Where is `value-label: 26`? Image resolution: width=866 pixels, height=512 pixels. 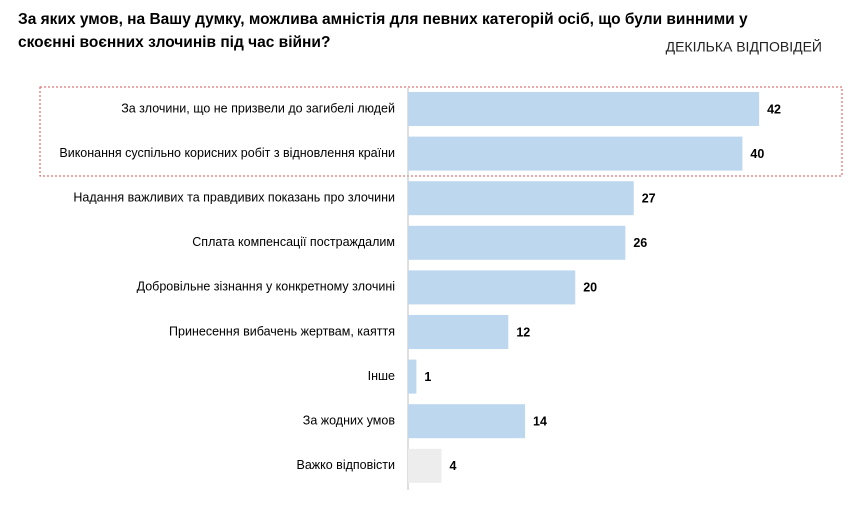 value-label: 26 is located at coordinates (640, 243).